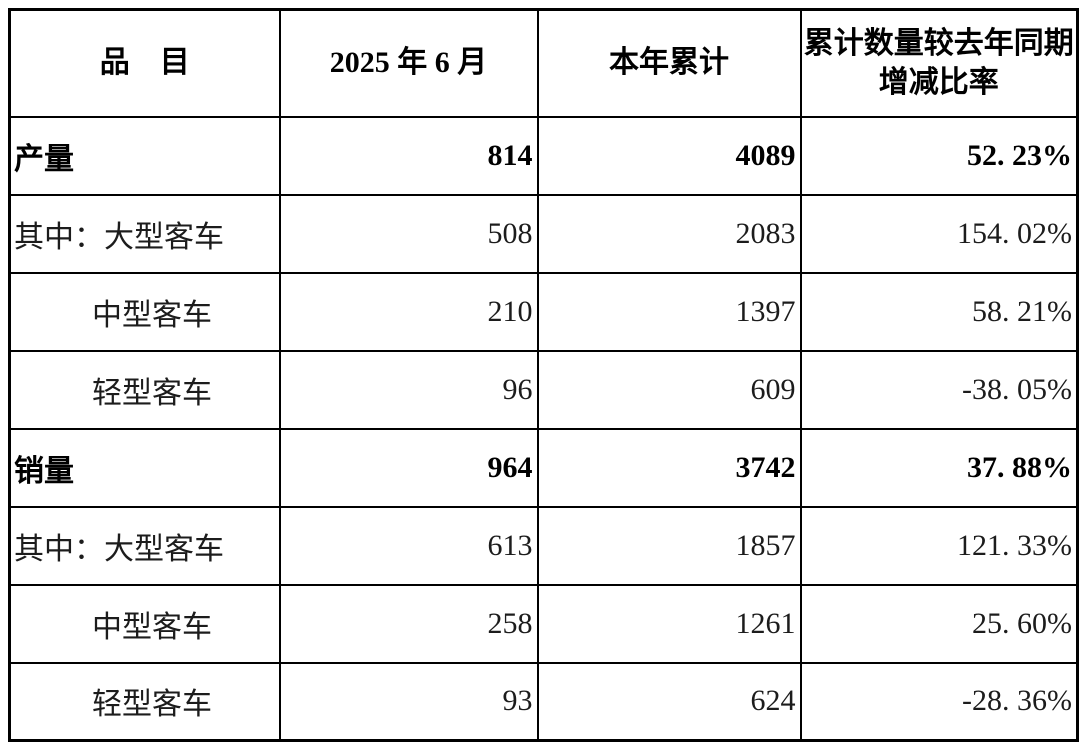  I want to click on month-value: 613, so click(408, 545).